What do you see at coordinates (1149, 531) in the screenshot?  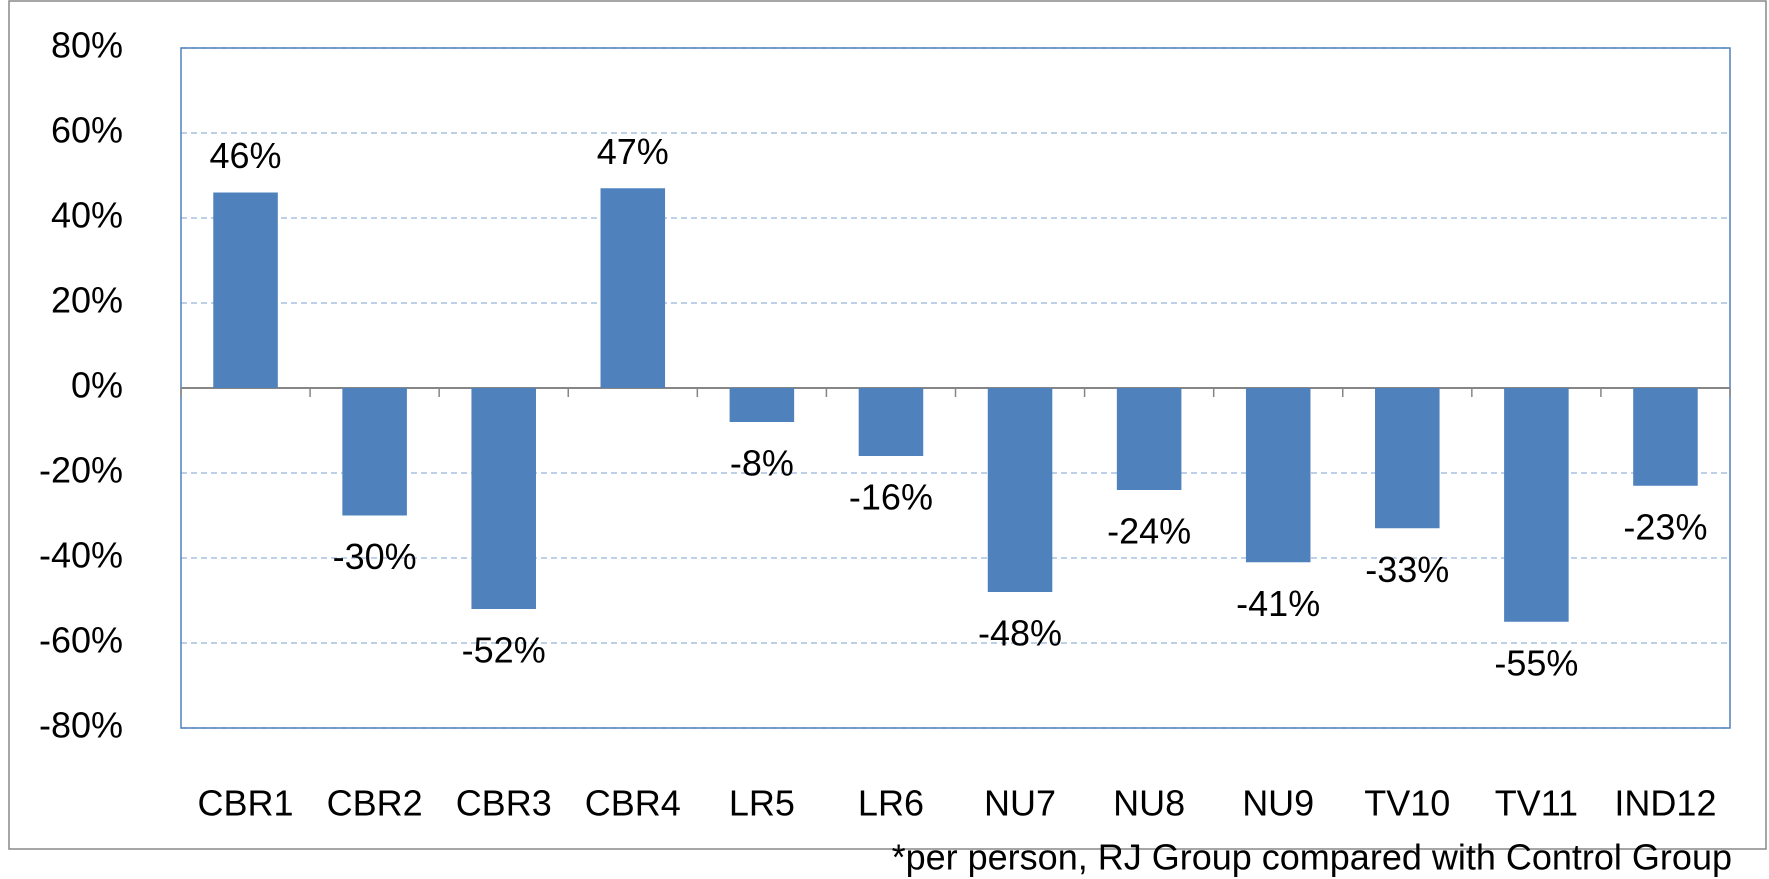 I see `data-label: -24%` at bounding box center [1149, 531].